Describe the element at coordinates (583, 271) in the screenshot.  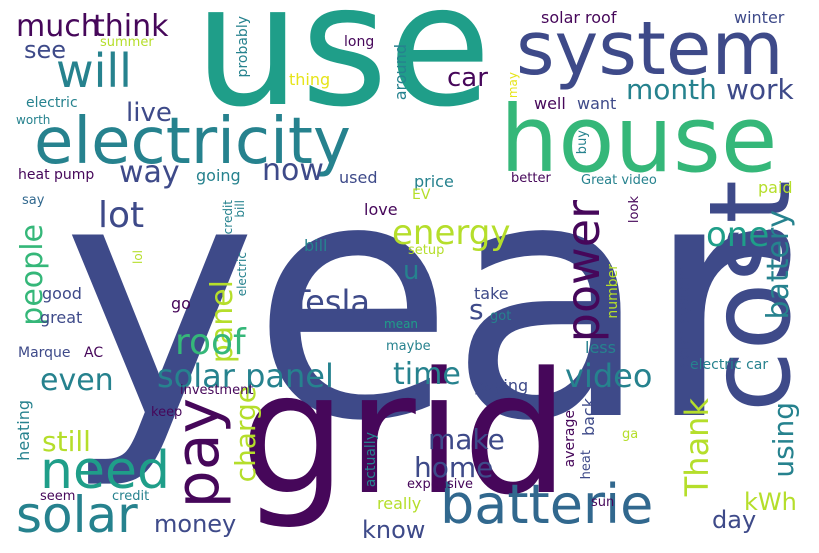
I see `word-power: power` at that location.